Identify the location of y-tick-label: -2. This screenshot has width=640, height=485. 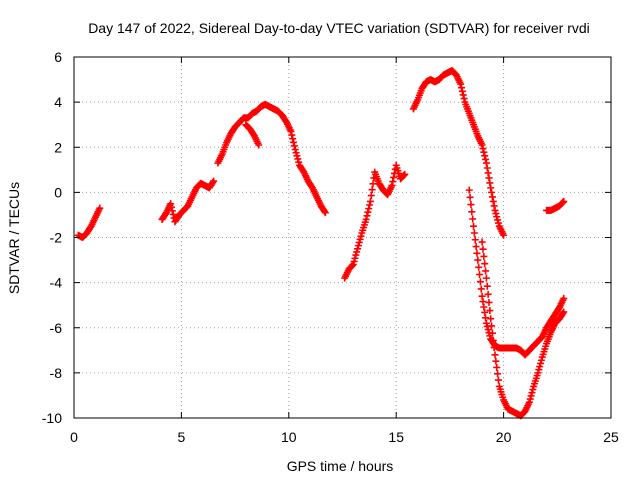
(56, 238).